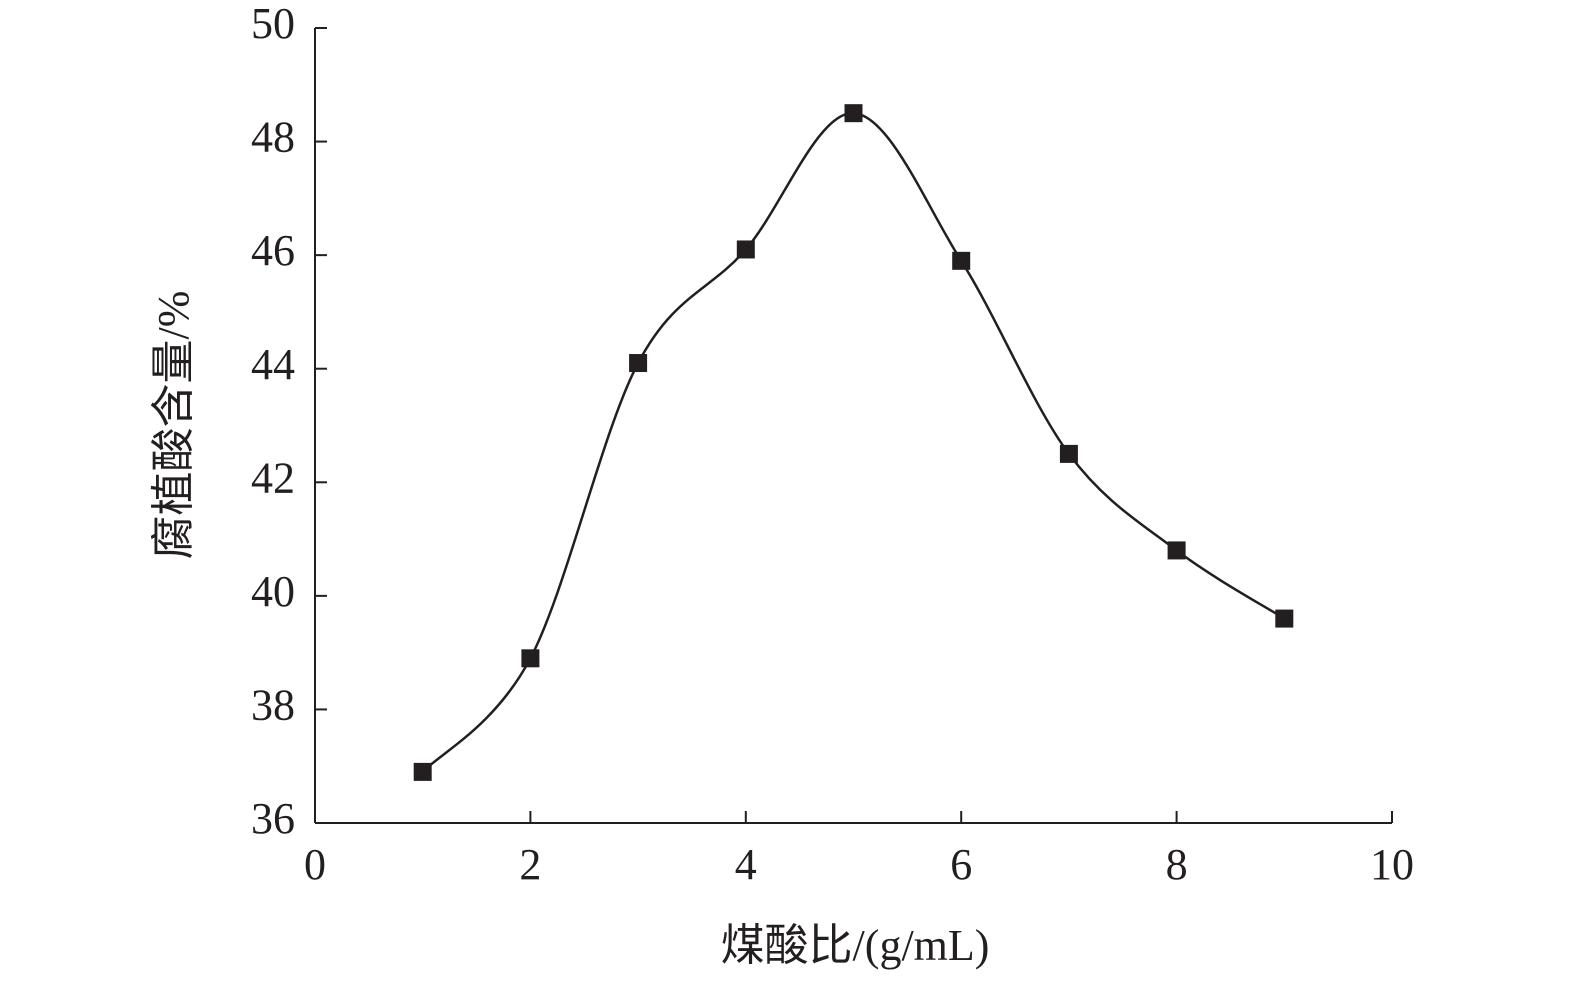  What do you see at coordinates (273, 24) in the screenshot?
I see `y-tick-label: 50` at bounding box center [273, 24].